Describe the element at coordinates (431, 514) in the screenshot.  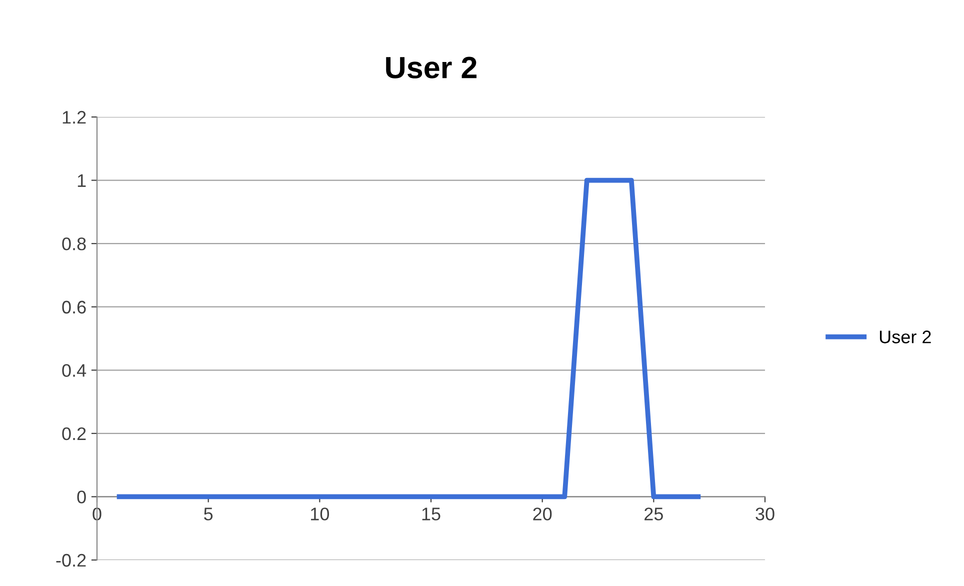
I see `x-tick-label: 15` at that location.